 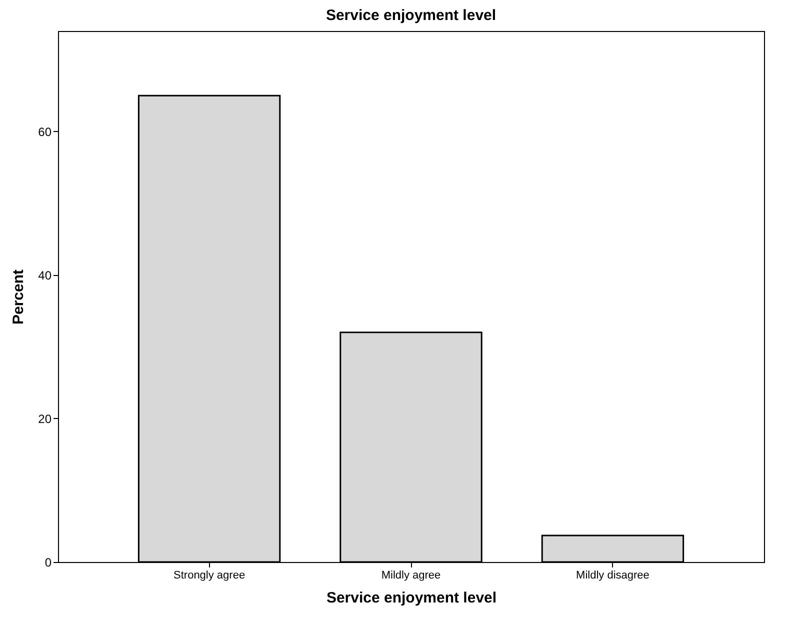 What do you see at coordinates (411, 15) in the screenshot?
I see `chart-title: Service enjoyment level` at bounding box center [411, 15].